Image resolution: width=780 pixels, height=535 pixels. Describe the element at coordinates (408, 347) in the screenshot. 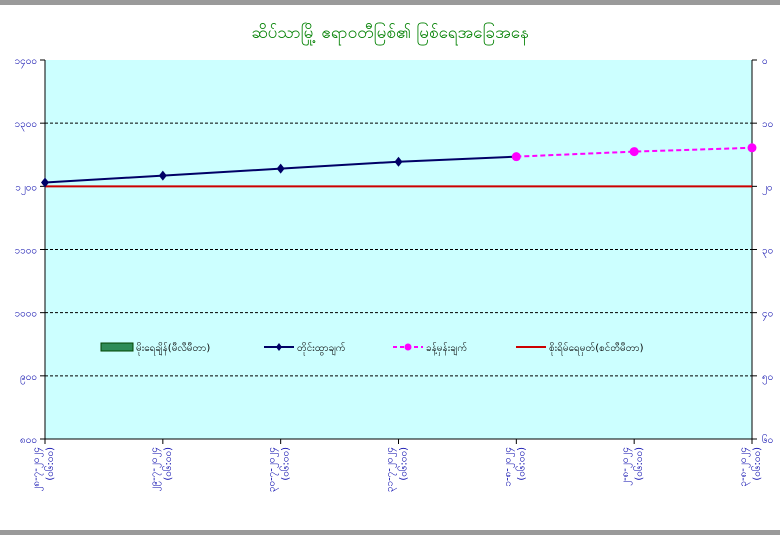

I see `legend-marker-forecast` at that location.